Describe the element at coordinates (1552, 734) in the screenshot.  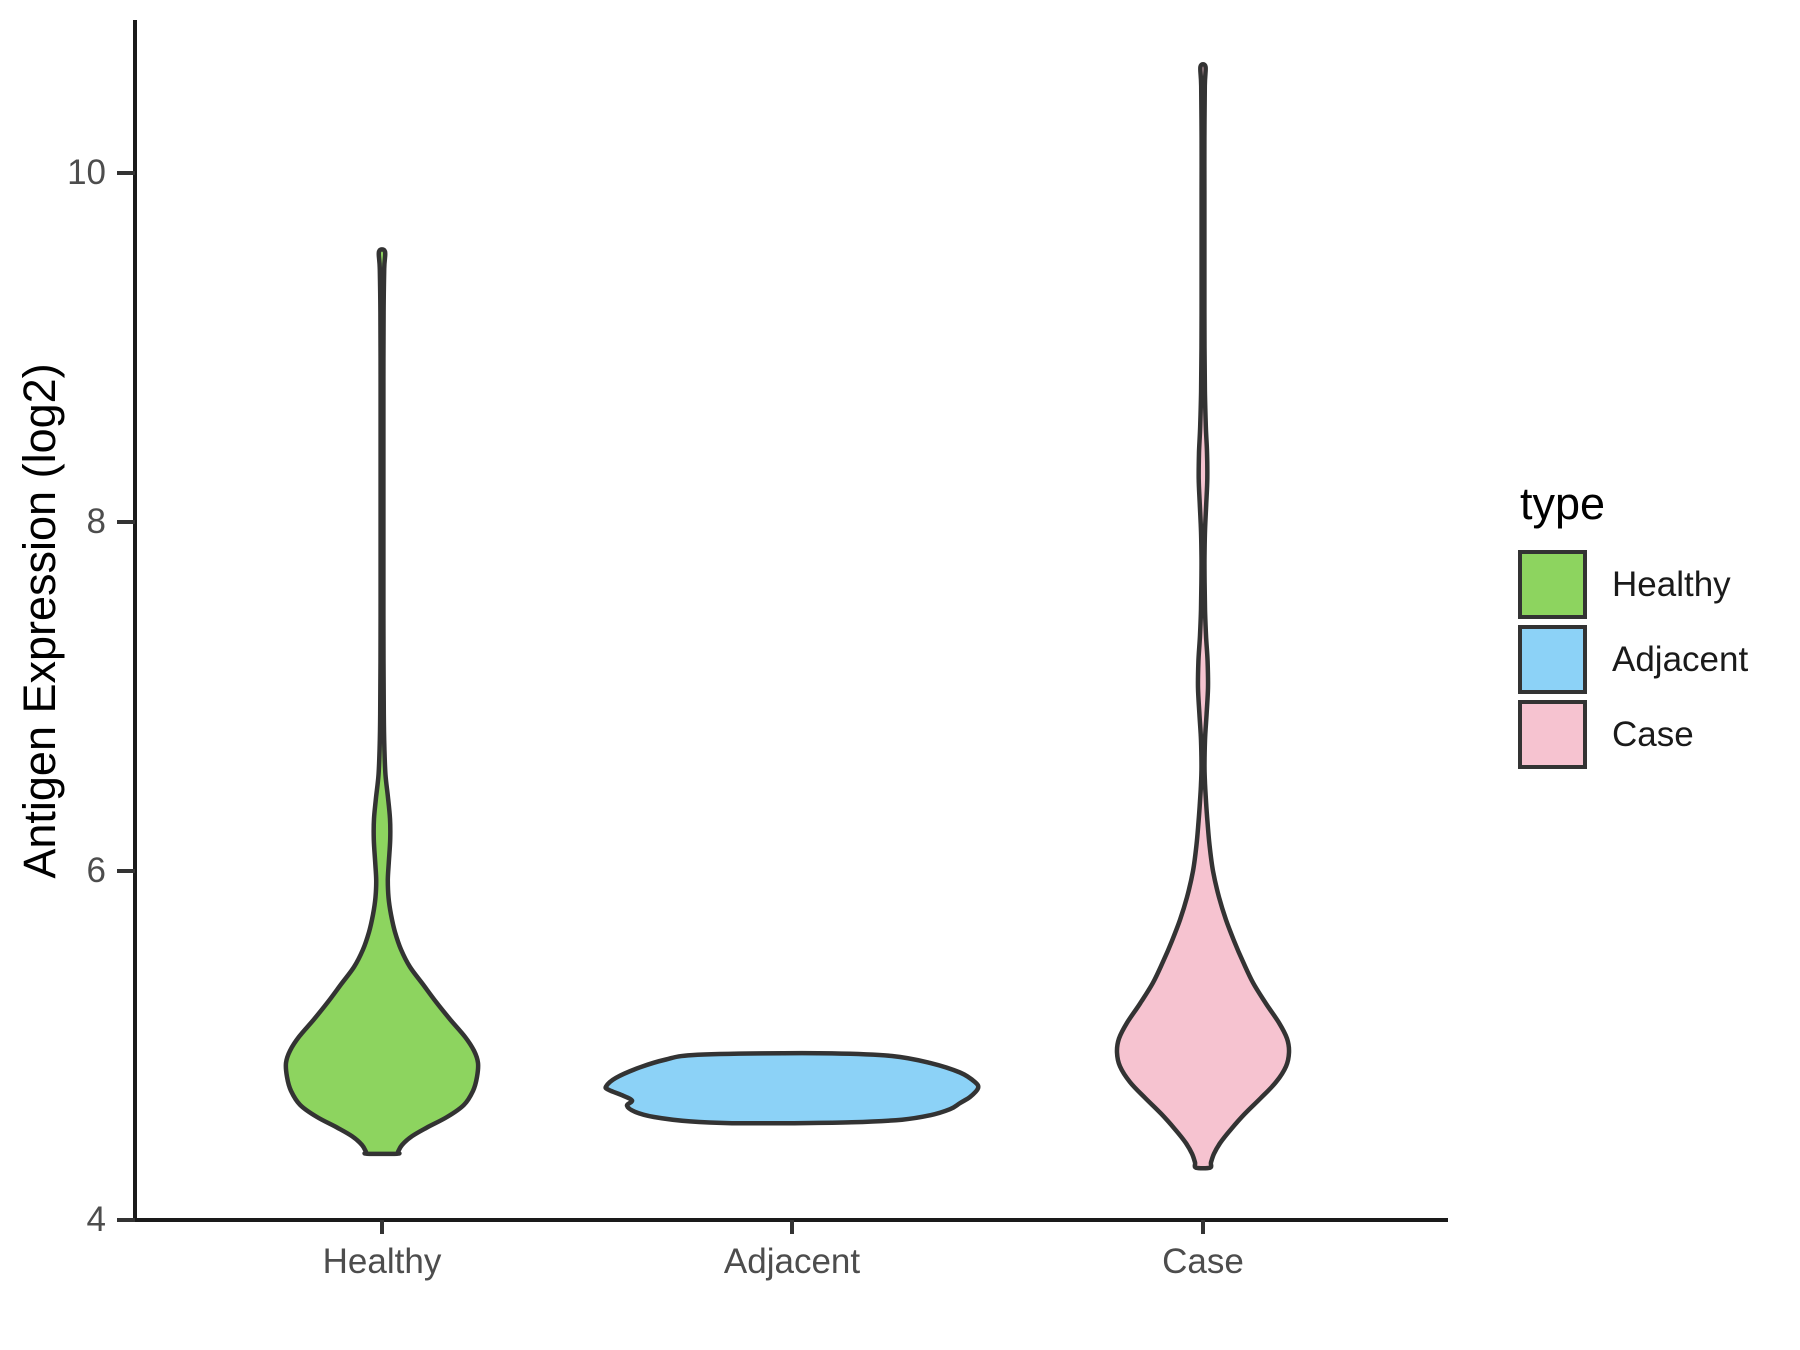
I see `legend-swatch-case` at that location.